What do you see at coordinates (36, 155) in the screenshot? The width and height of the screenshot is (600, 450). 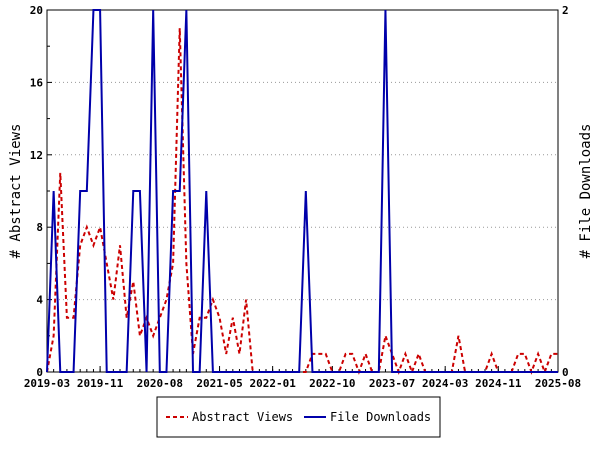 I see `tick-label-y-left: 12` at bounding box center [36, 155].